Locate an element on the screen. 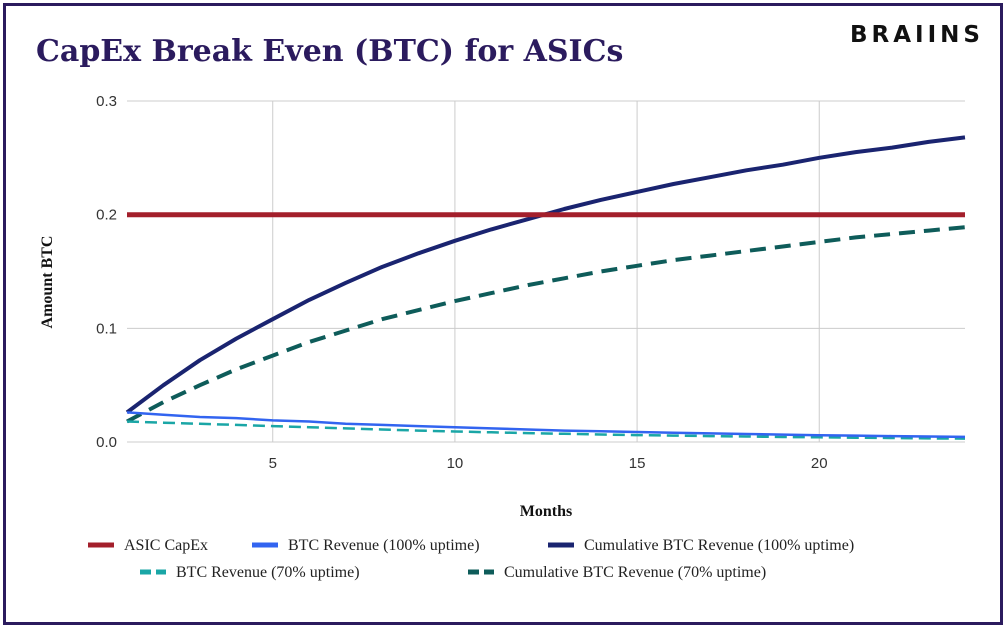 This screenshot has height=626, width=1004. x-tick-label: 10 is located at coordinates (455, 463).